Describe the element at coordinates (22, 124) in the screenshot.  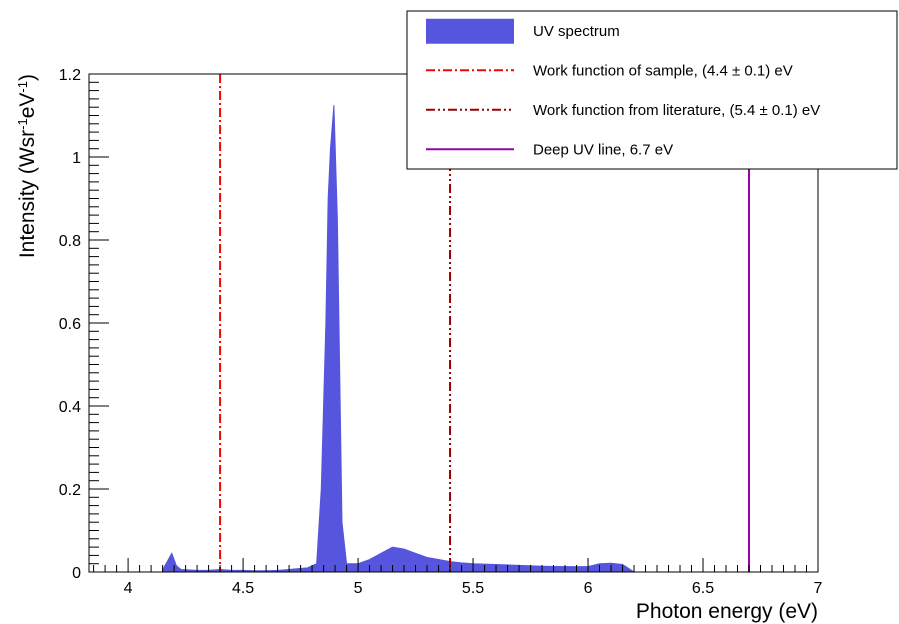
I see `y-axis-title-sup1: -1` at that location.